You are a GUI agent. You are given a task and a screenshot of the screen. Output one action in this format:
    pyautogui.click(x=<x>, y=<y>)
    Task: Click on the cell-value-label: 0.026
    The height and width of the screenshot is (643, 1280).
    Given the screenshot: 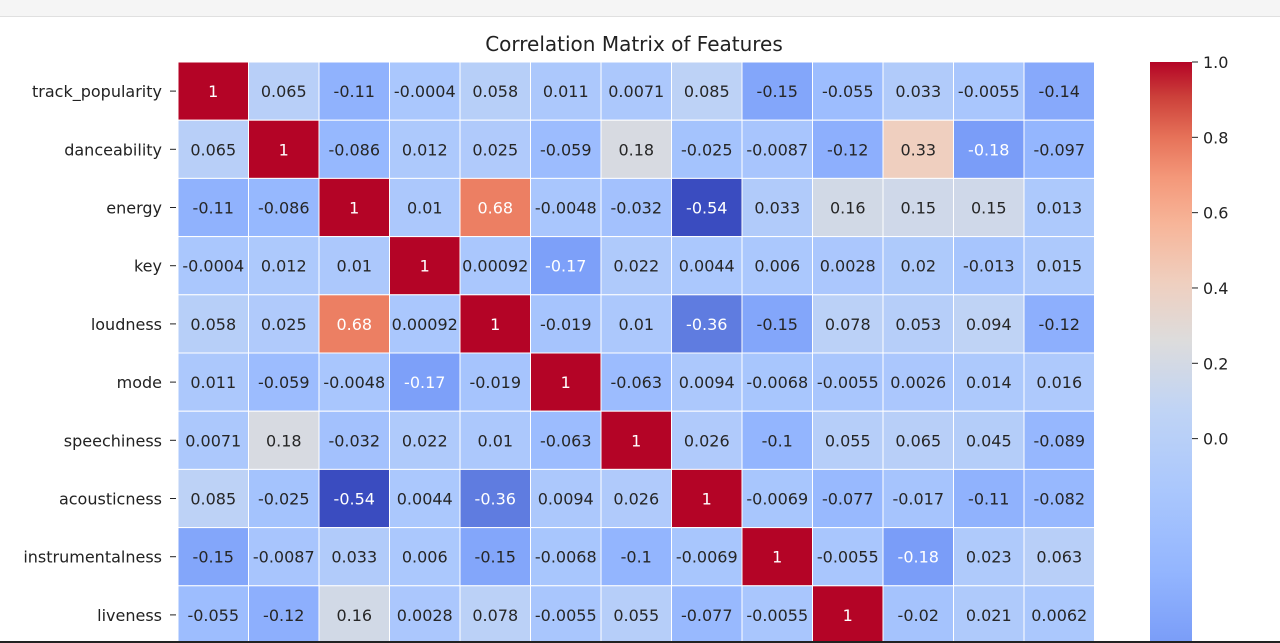 What is the action you would take?
    pyautogui.click(x=707, y=440)
    